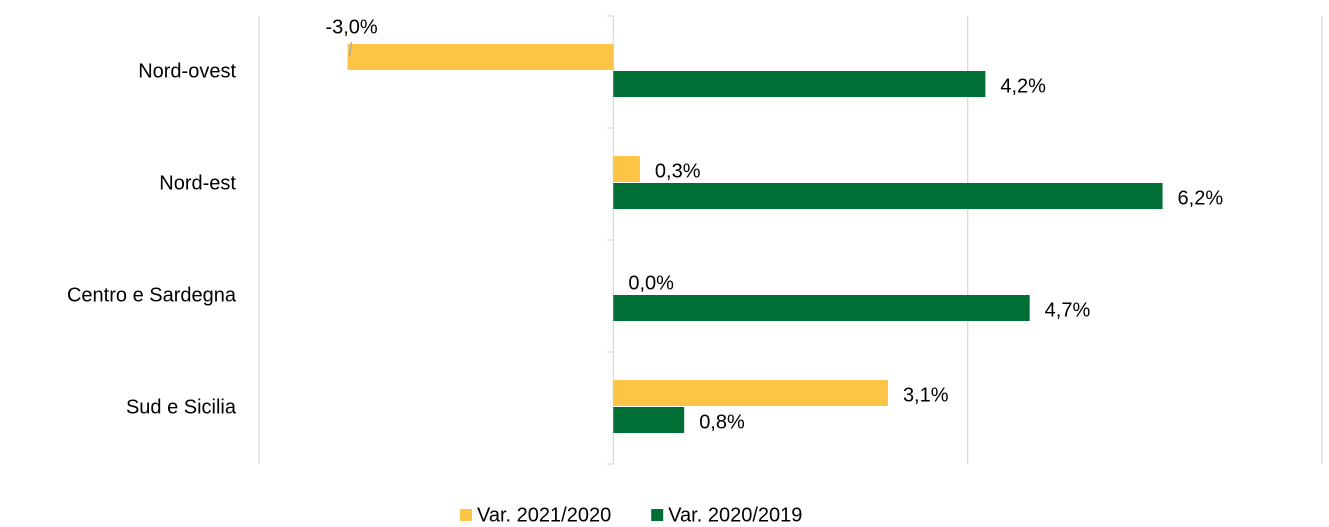 The image size is (1329, 527). Describe the element at coordinates (1068, 310) in the screenshot. I see `data-label: 4,7%` at that location.